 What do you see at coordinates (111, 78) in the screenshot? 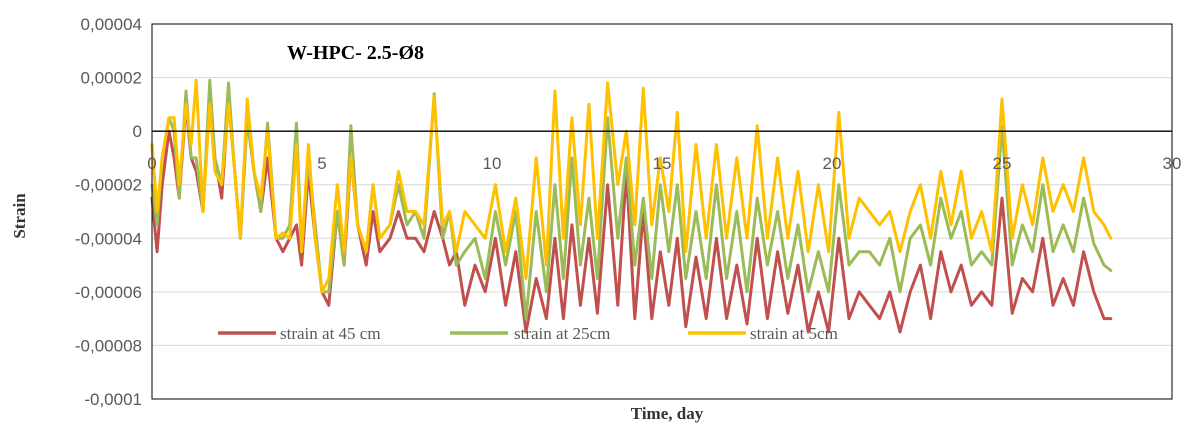
I see `y-tick-label: 0,00002` at bounding box center [111, 78].